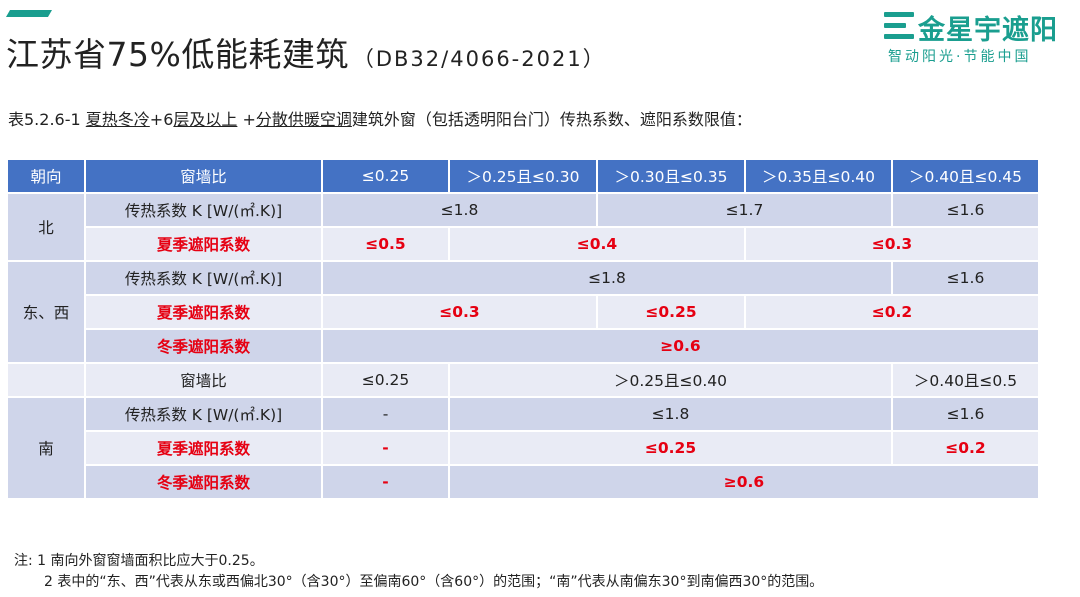 The image size is (1080, 597). What do you see at coordinates (139, 561) in the screenshot?
I see `note-line-1: 注: 1 南向外窗窗墙面积比应大于0.25。` at bounding box center [139, 561].